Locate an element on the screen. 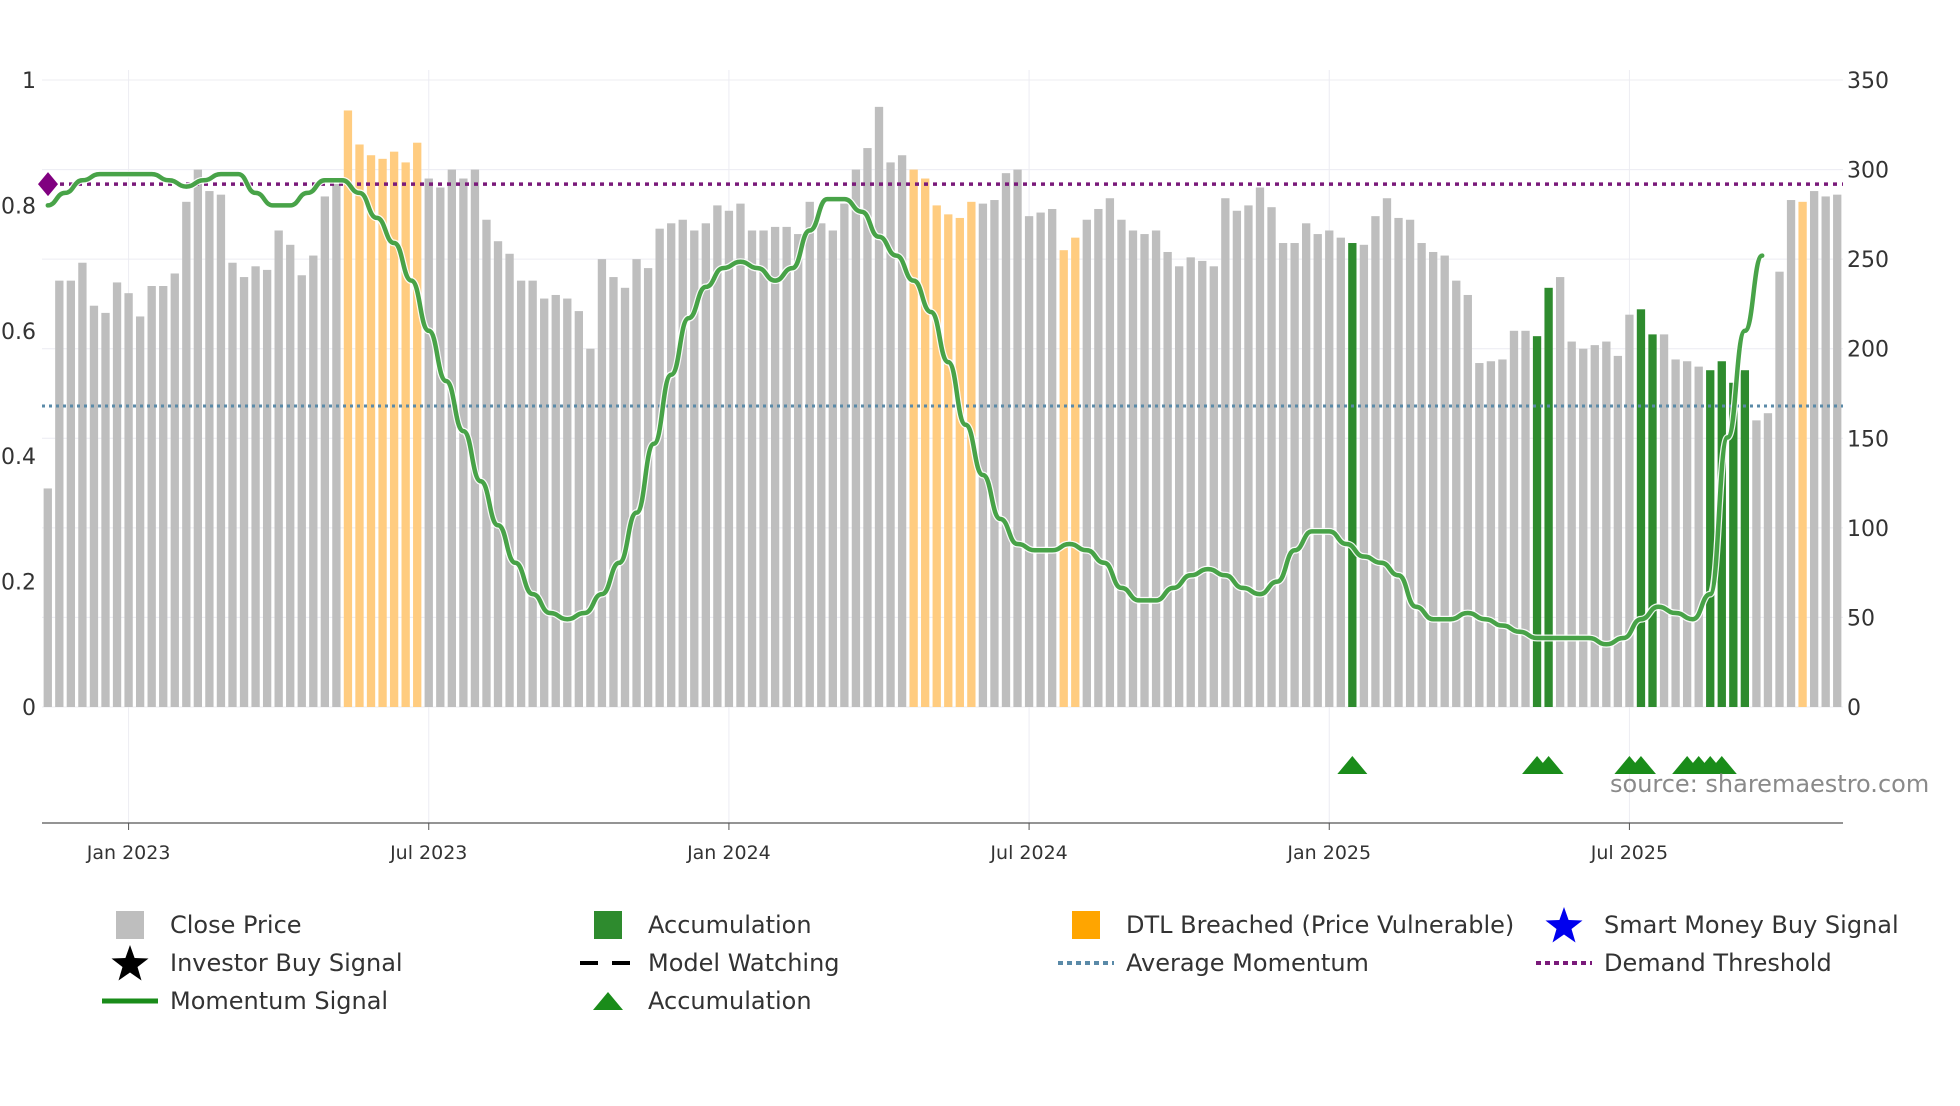 This screenshot has width=1960, height=1106. y-left-tick-label: 0 is located at coordinates (29, 708).